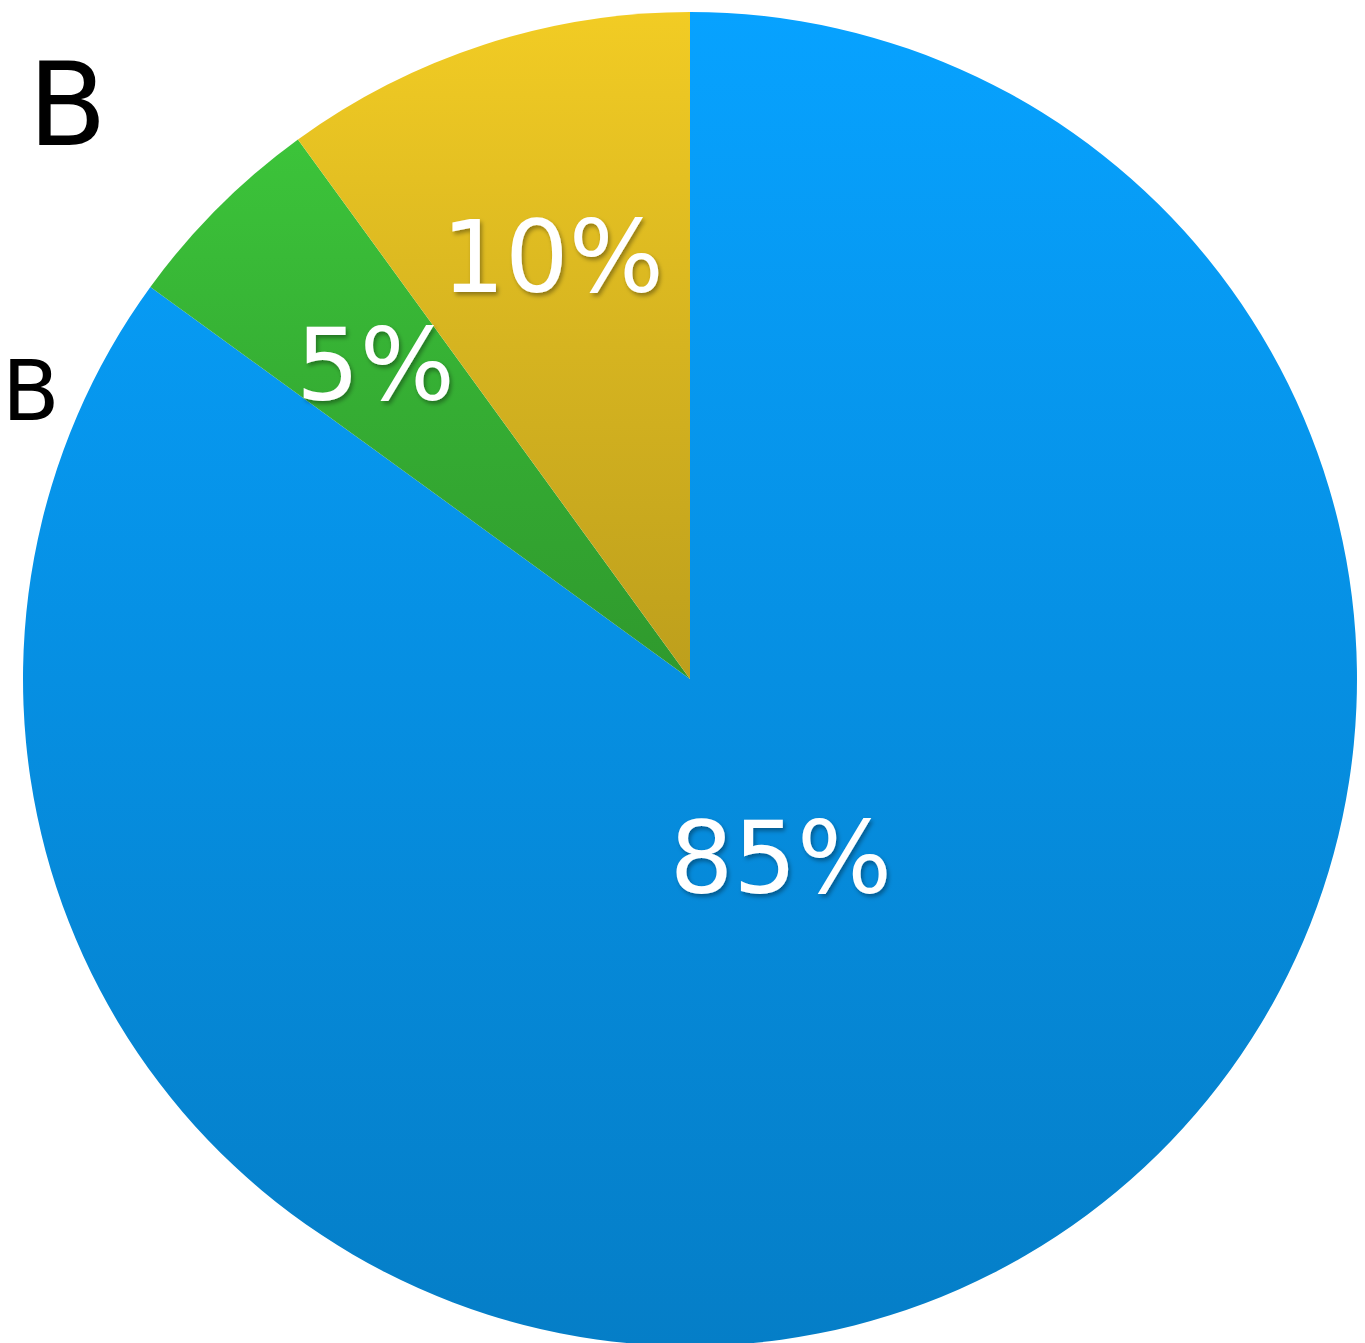 This screenshot has width=1365, height=1343. What do you see at coordinates (780, 859) in the screenshot?
I see `data-label: 85%` at bounding box center [780, 859].